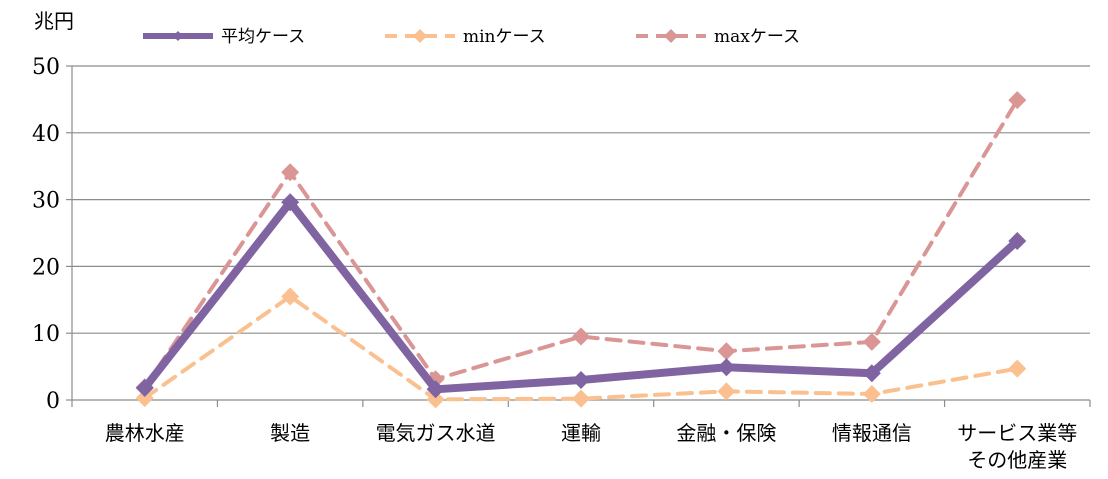 This screenshot has width=1108, height=479. Describe the element at coordinates (436, 433) in the screenshot. I see `x-tick-label: 電気ガス水道` at that location.